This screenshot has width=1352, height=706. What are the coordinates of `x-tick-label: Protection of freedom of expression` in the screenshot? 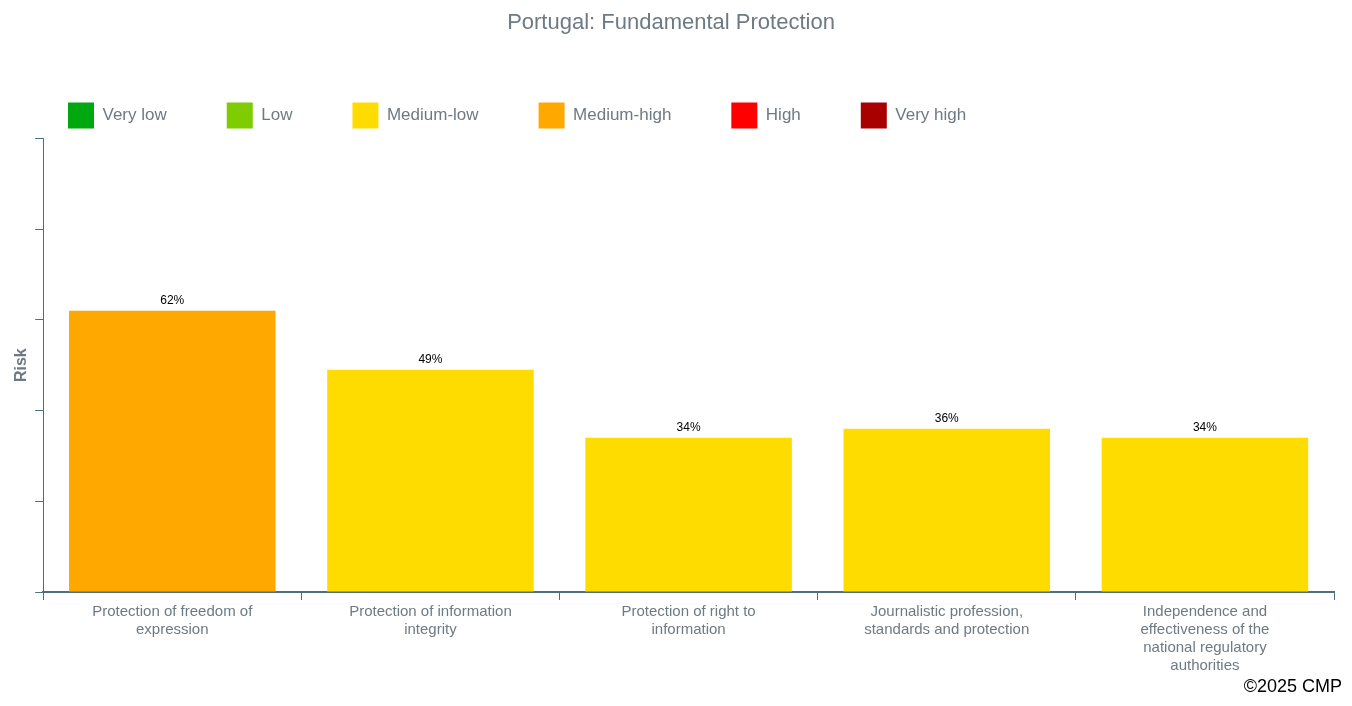 It's located at (173, 620).